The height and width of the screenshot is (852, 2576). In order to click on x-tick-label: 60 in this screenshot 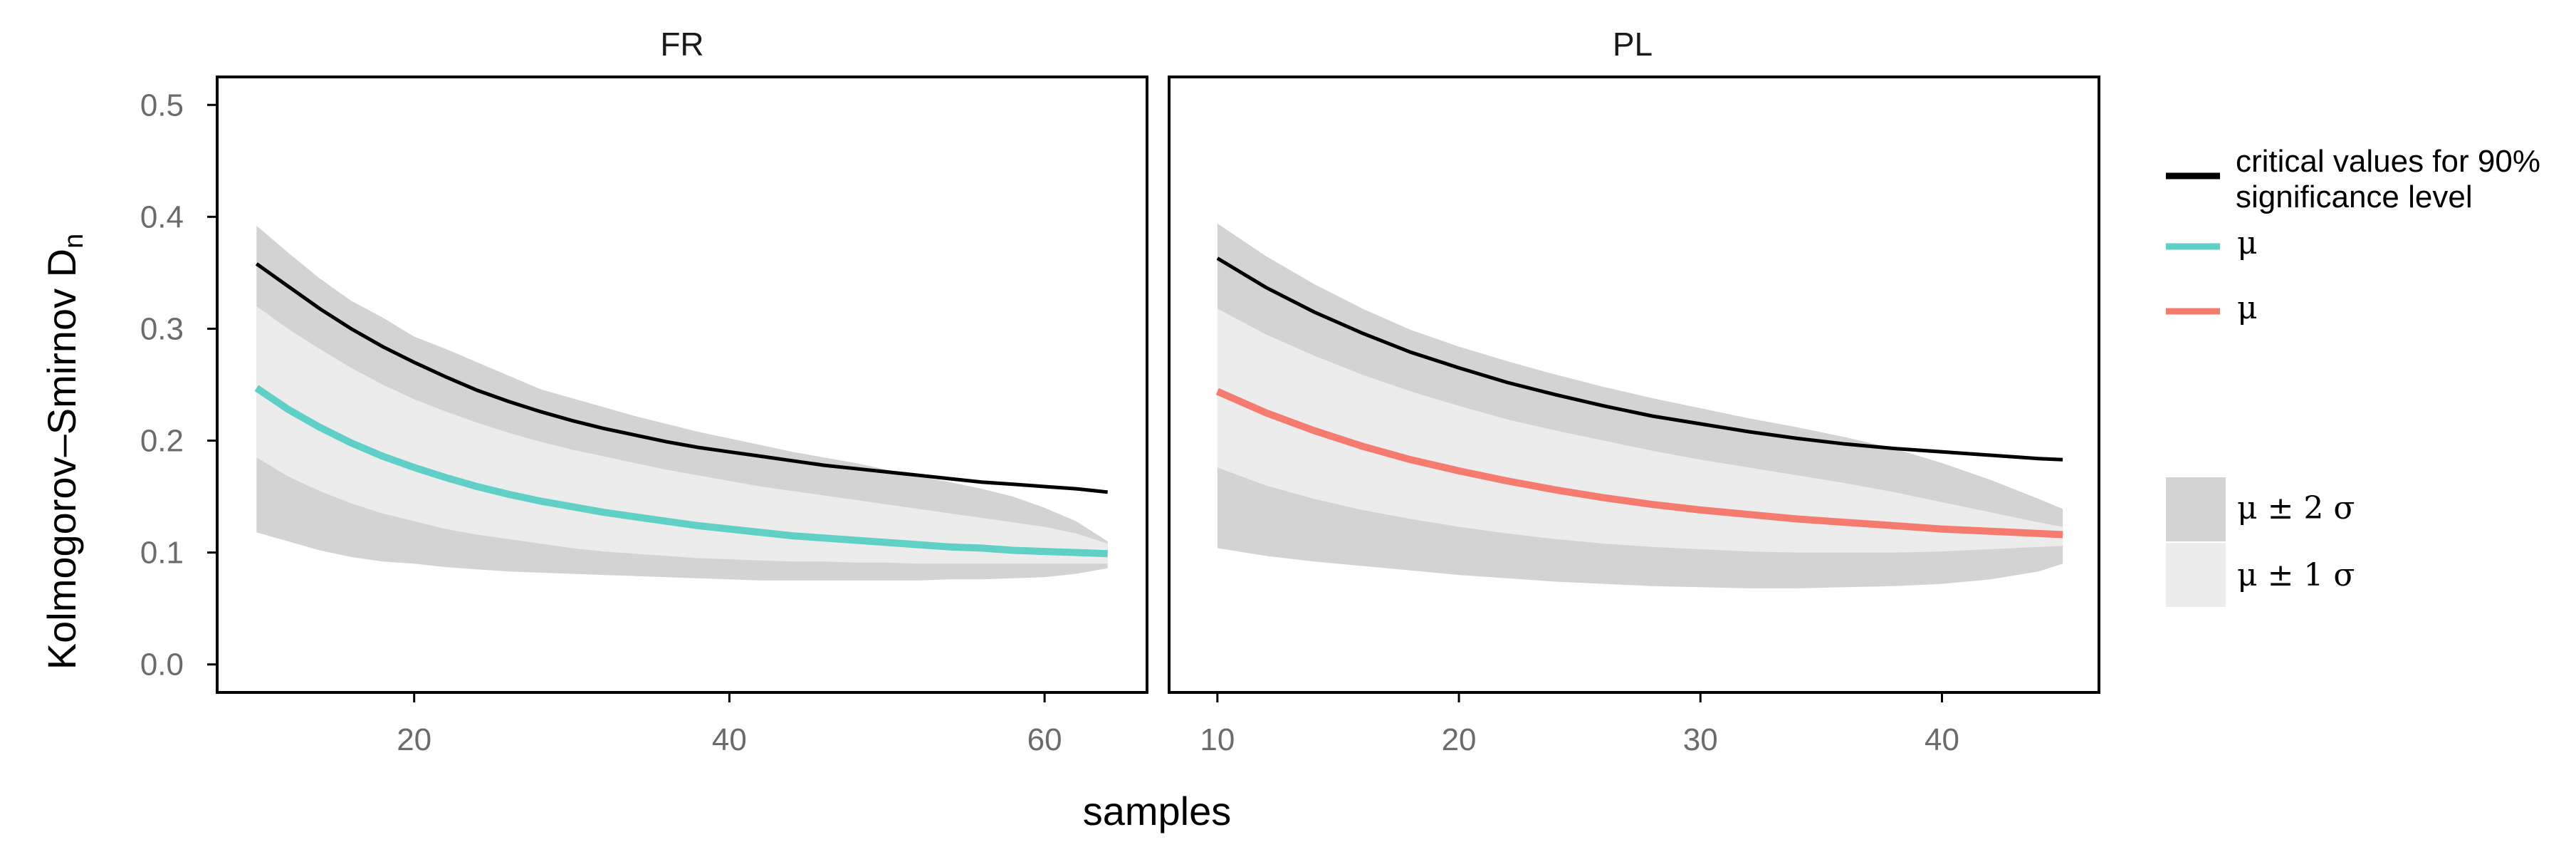, I will do `click(1044, 739)`.